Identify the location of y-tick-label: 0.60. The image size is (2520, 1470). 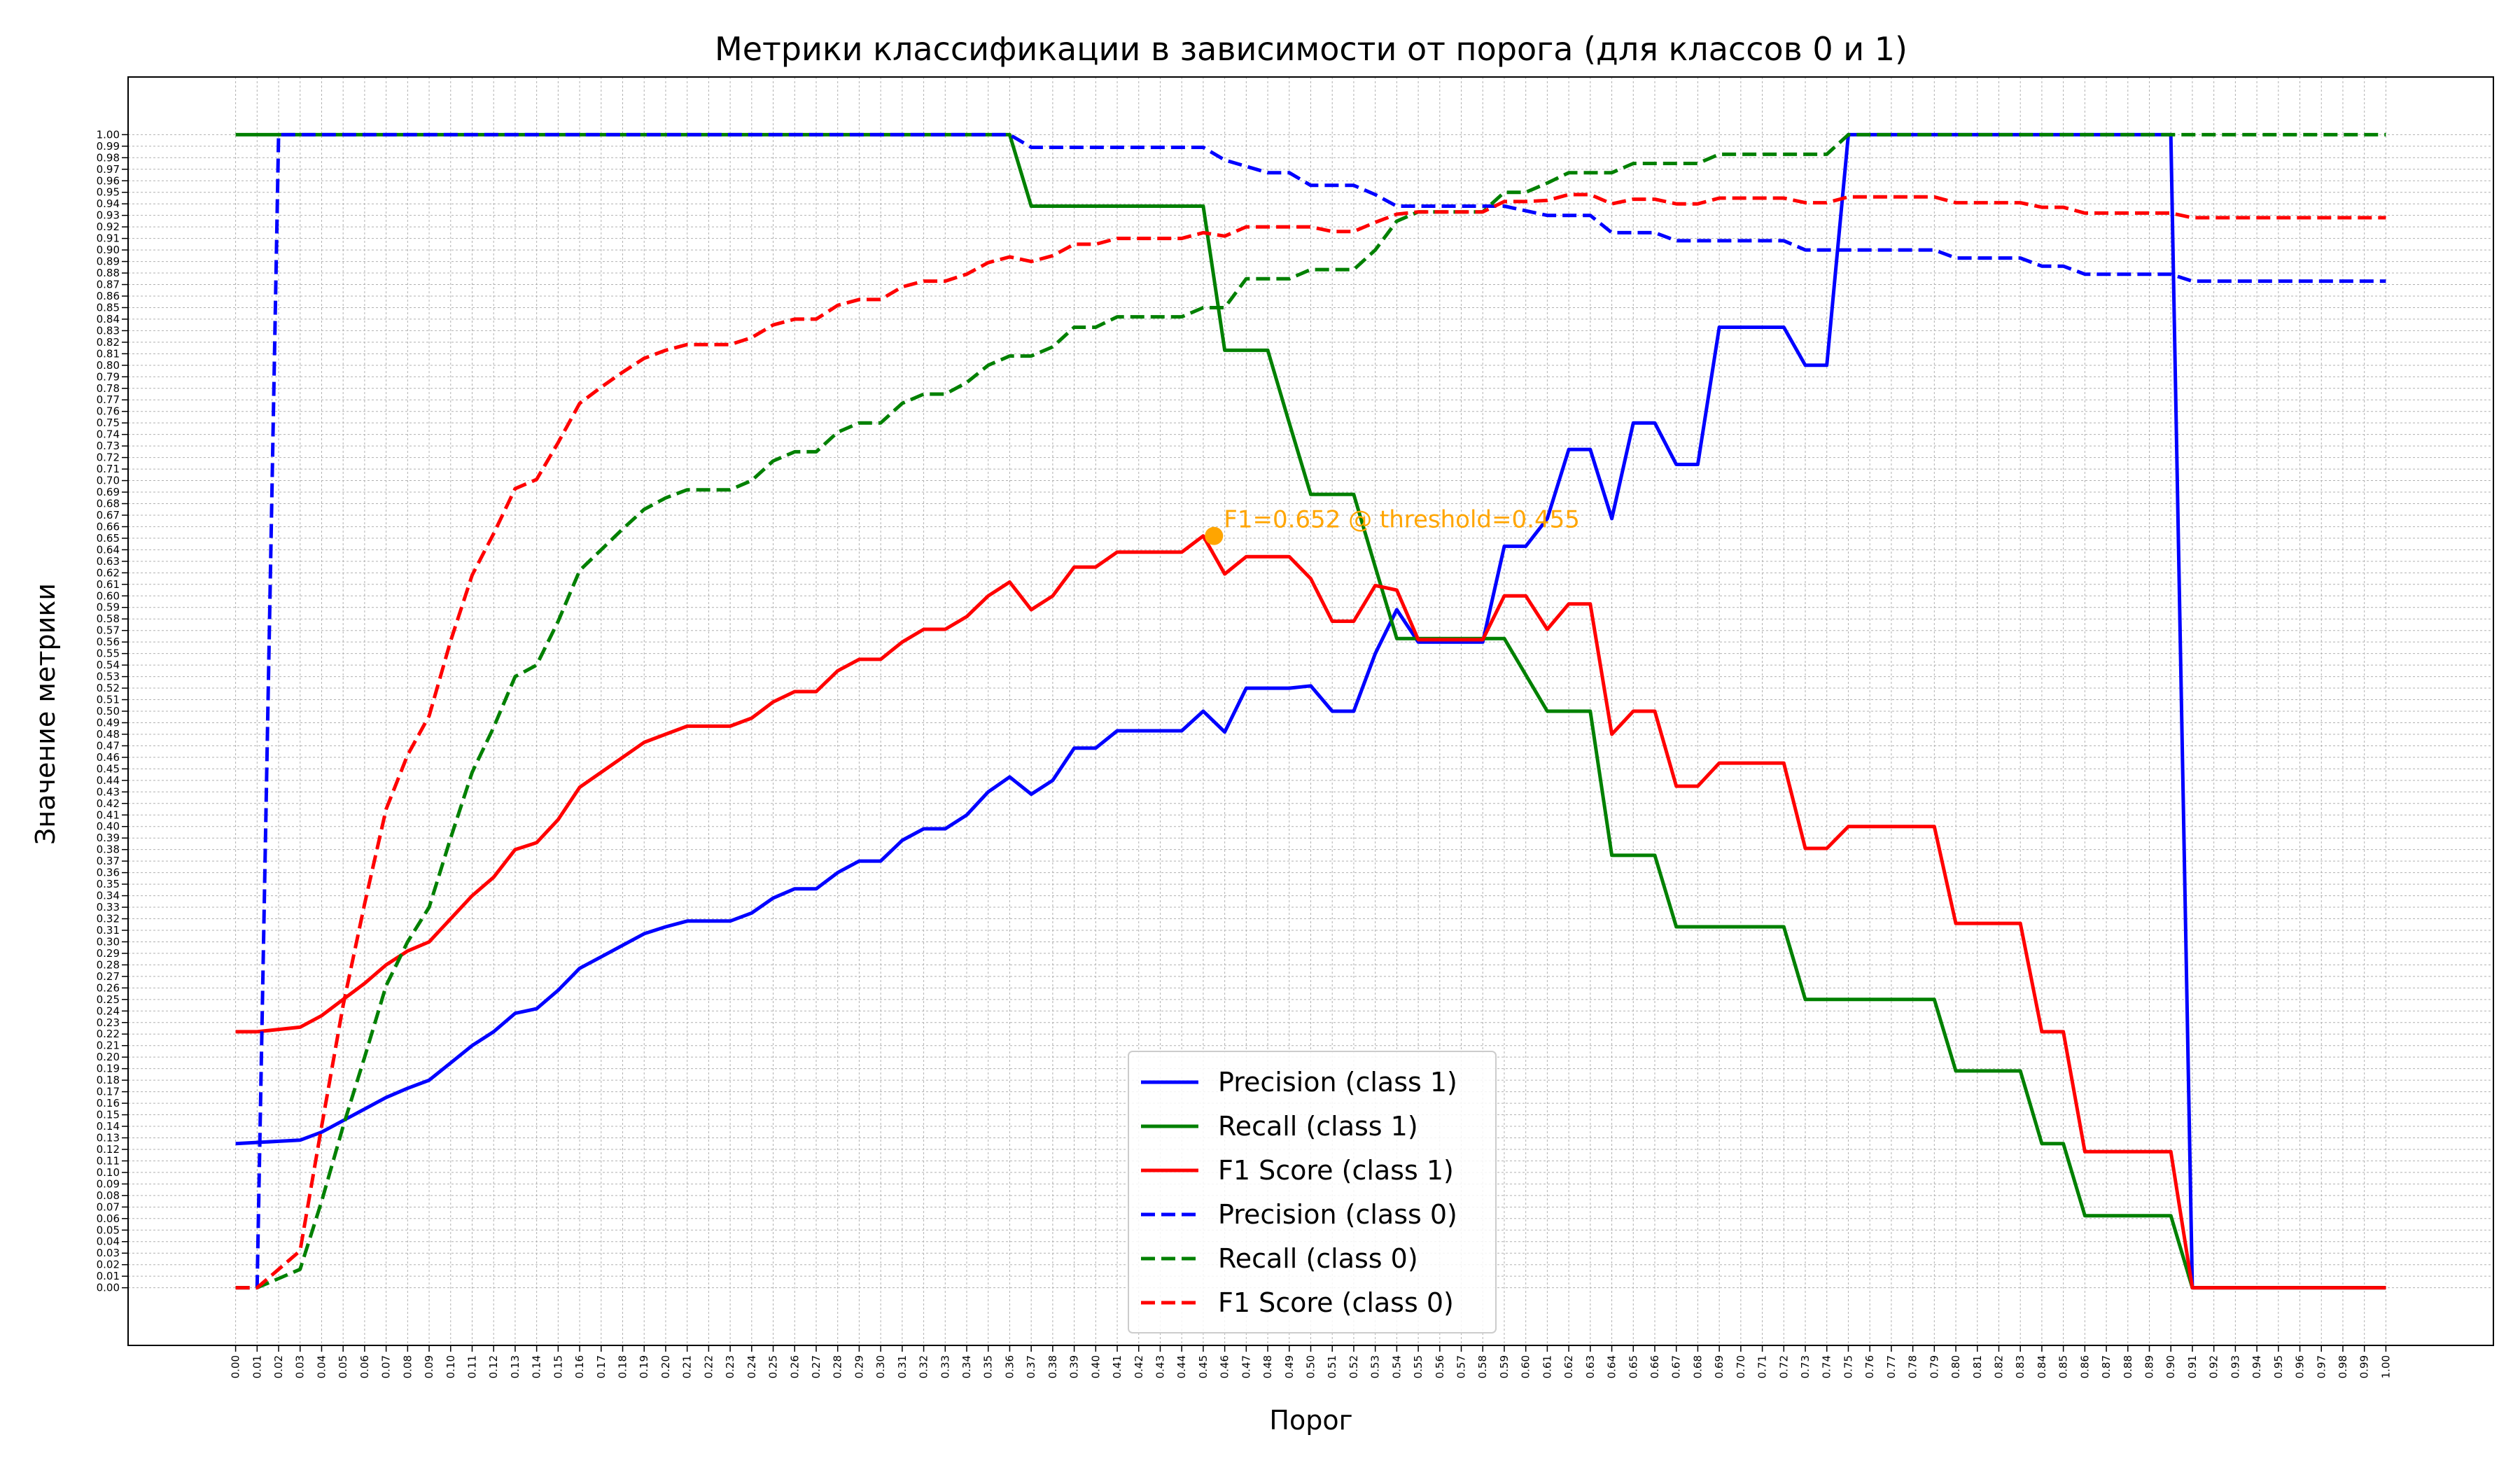
(108, 595).